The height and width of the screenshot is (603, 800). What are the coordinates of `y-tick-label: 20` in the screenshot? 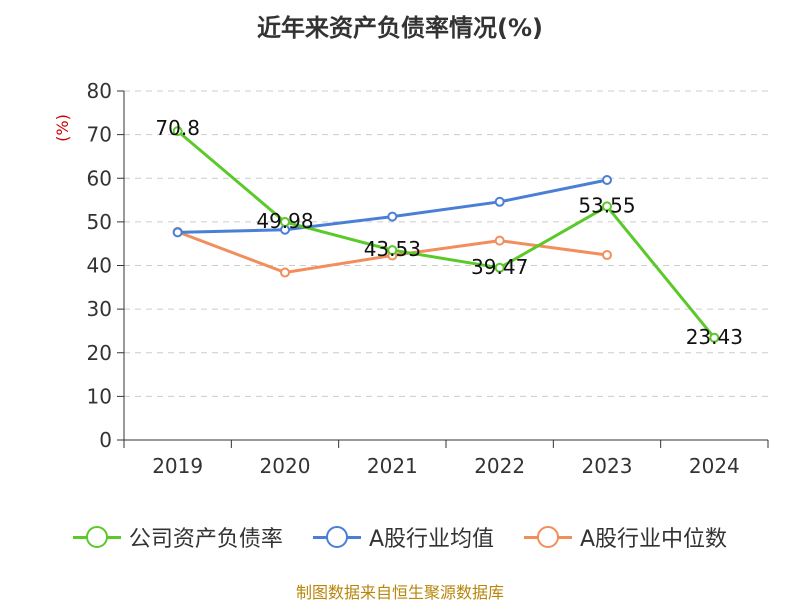 It's located at (99, 353).